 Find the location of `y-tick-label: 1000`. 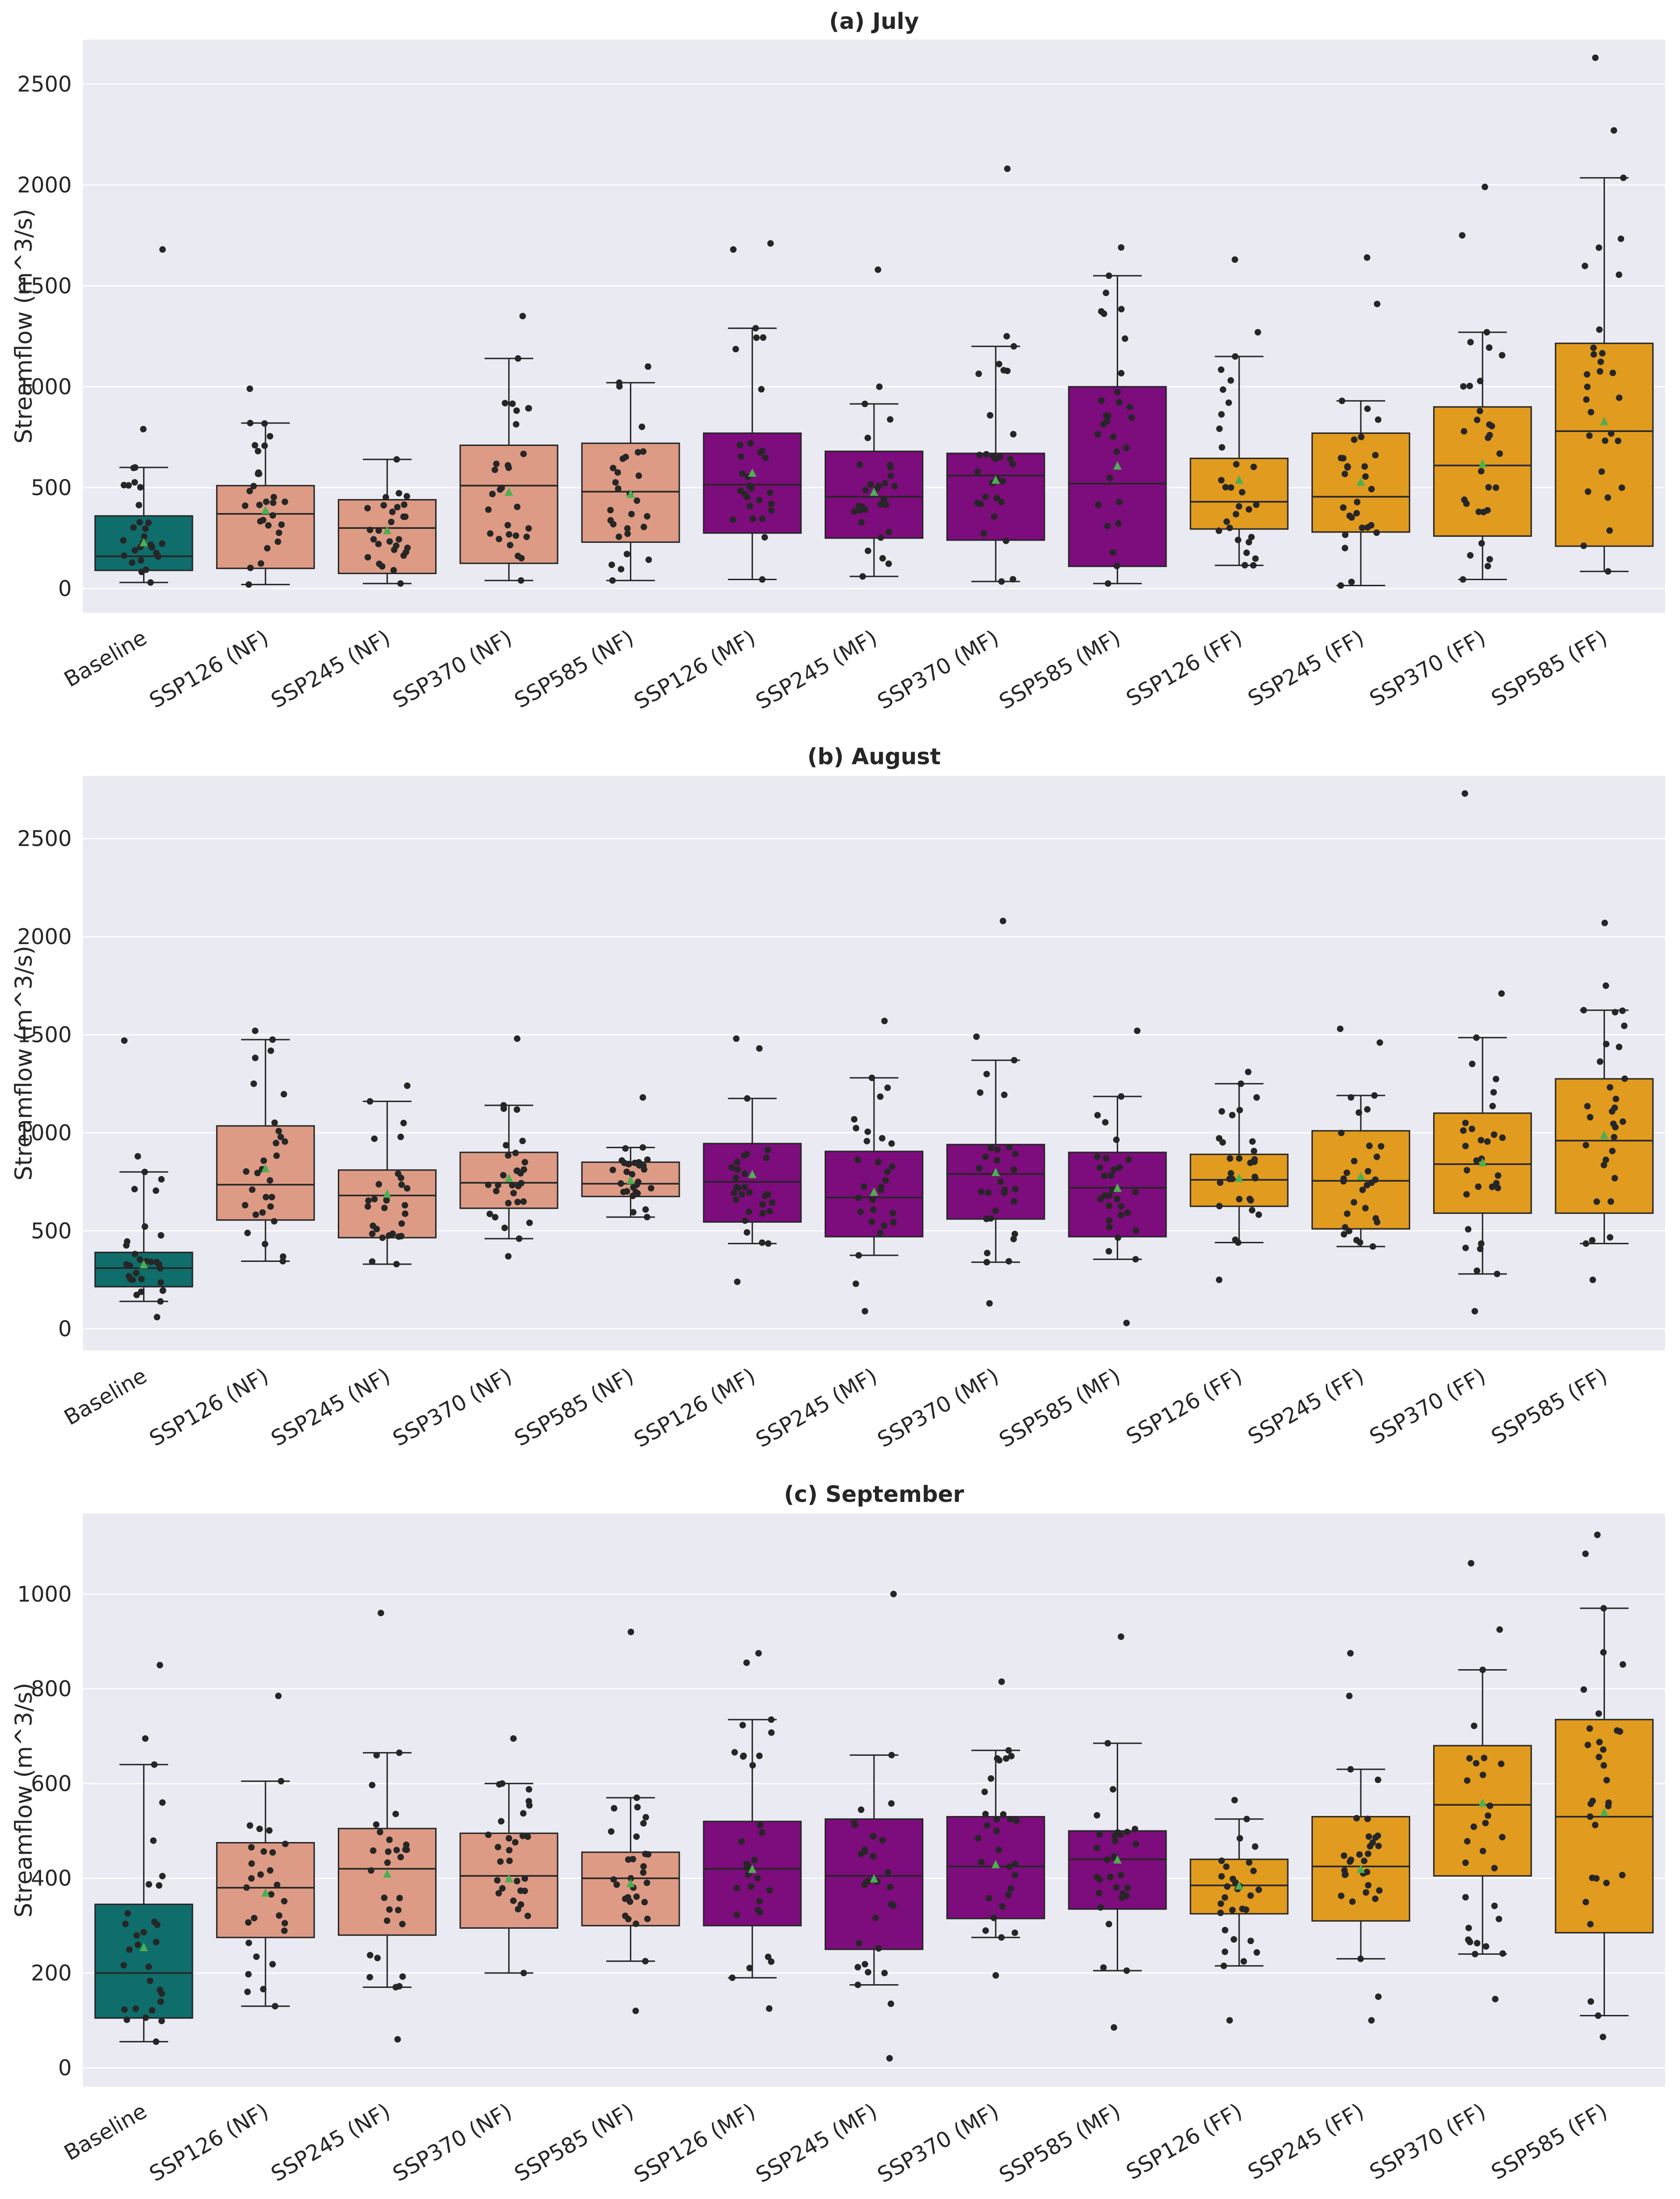

y-tick-label: 1000 is located at coordinates (44, 387).